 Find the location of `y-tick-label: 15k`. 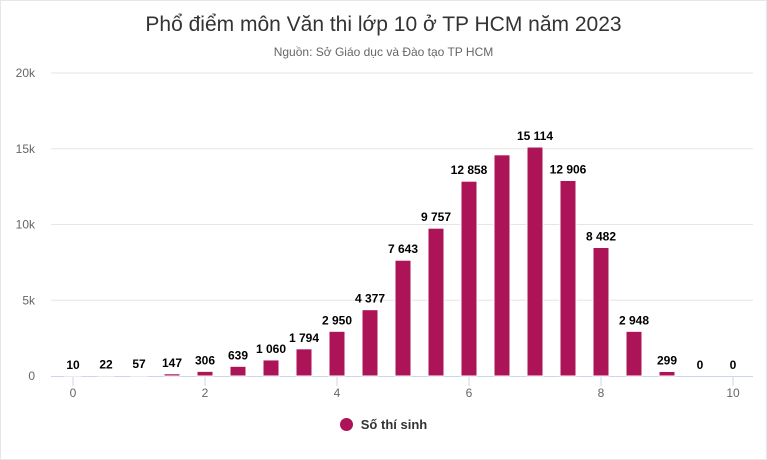

y-tick-label: 15k is located at coordinates (26, 149).